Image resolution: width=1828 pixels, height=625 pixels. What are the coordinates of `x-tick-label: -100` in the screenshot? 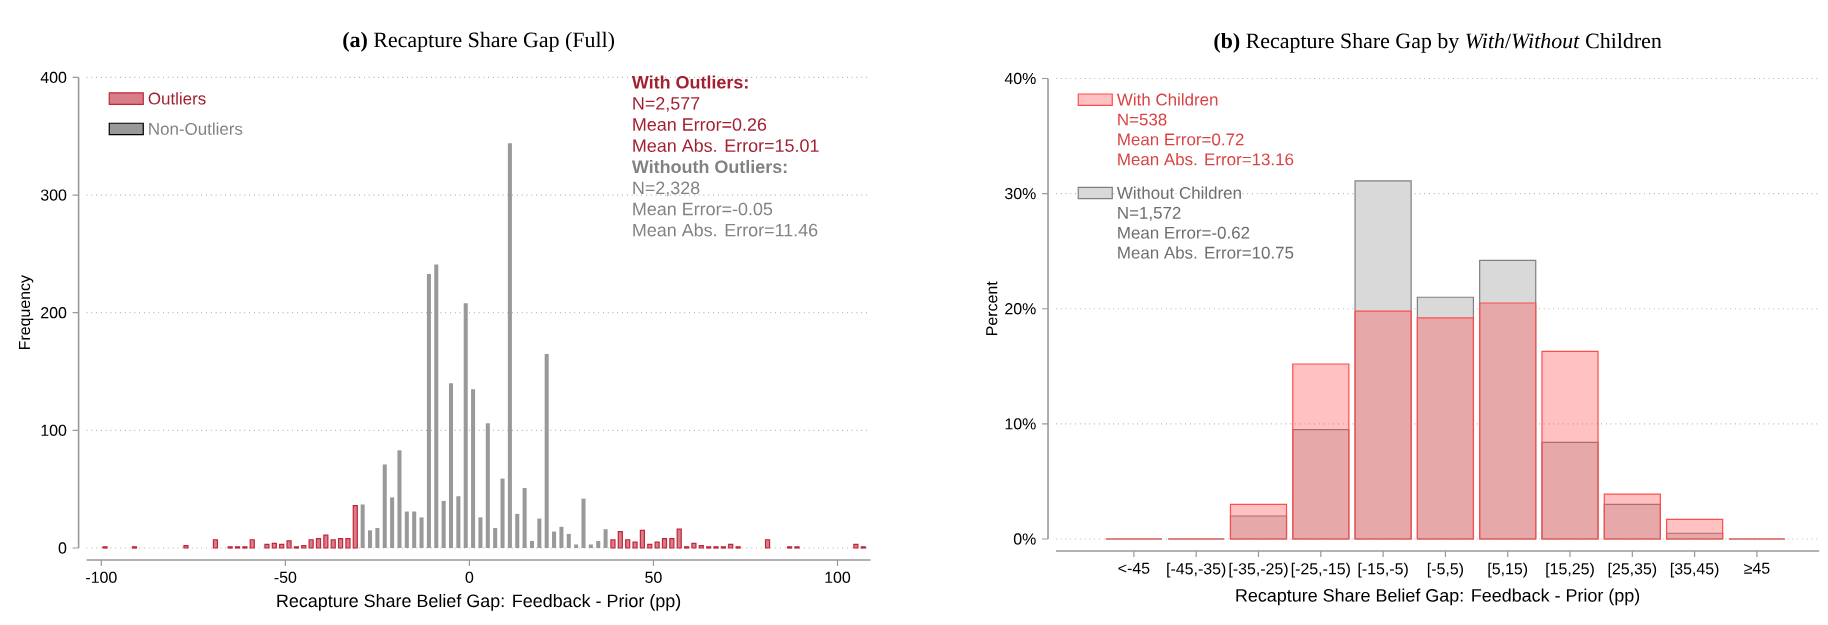 It's located at (101, 577).